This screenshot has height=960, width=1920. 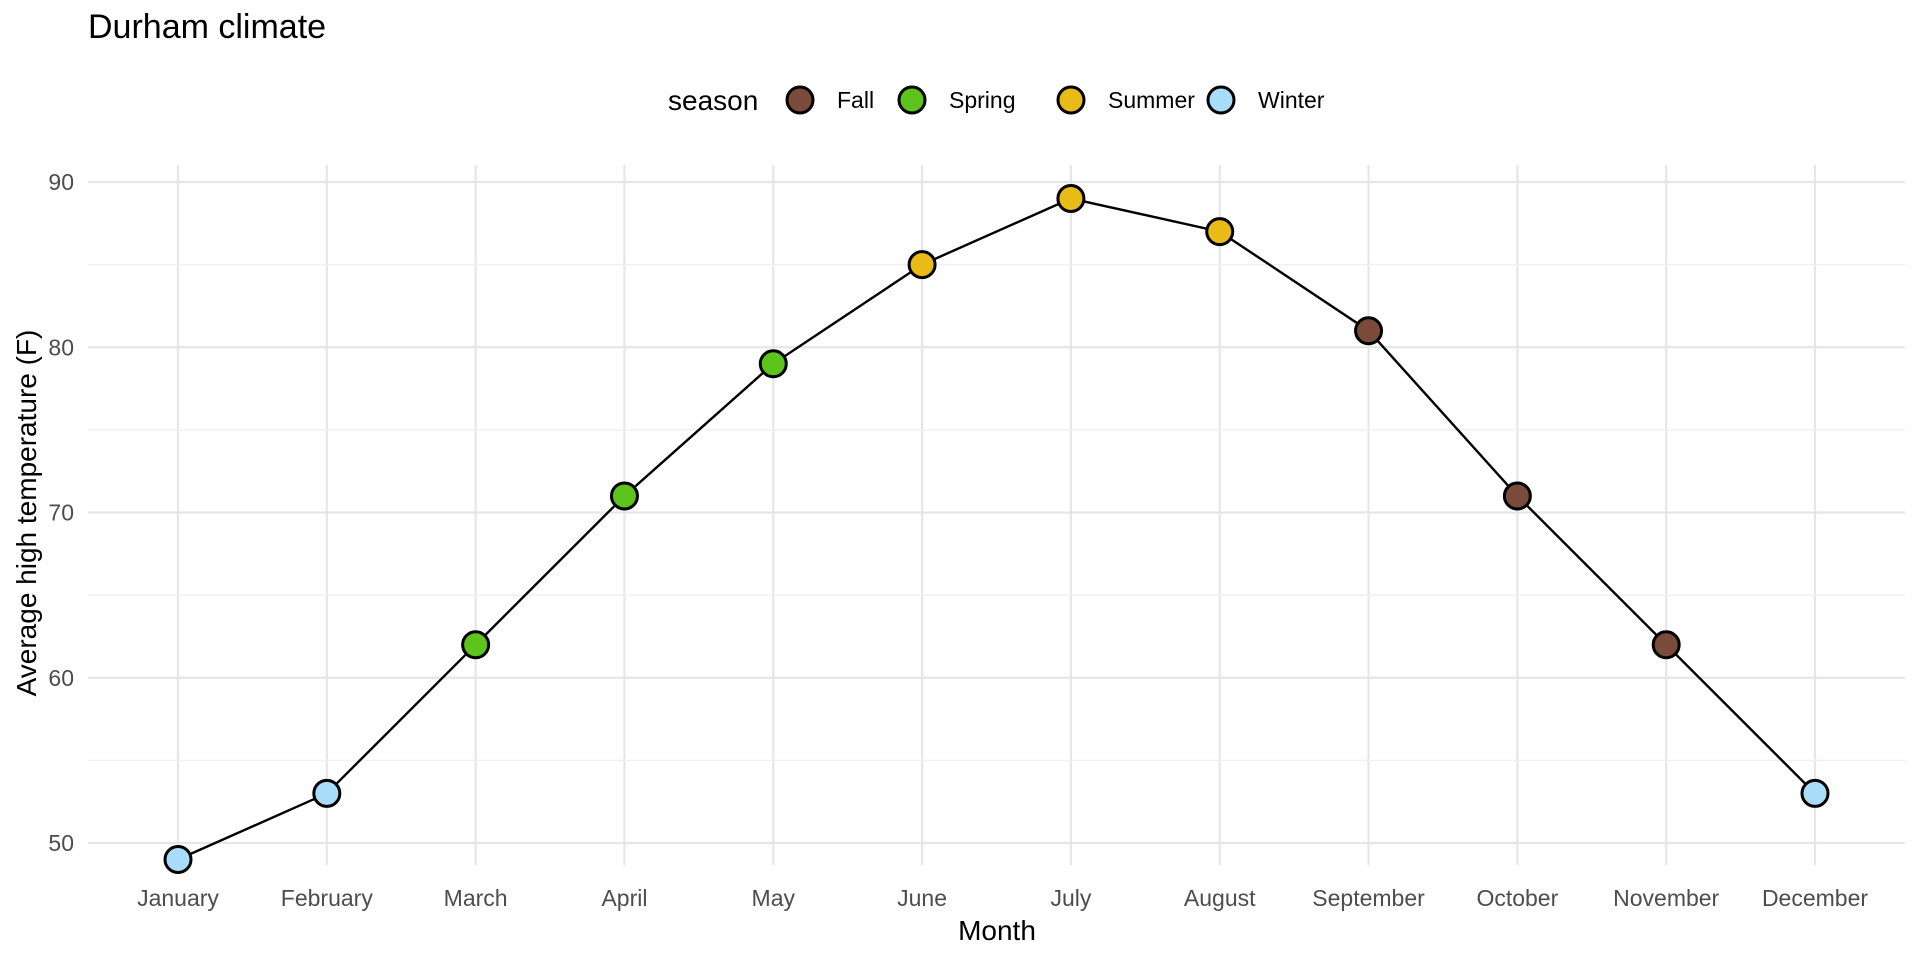 I want to click on data-point-june, so click(x=922, y=265).